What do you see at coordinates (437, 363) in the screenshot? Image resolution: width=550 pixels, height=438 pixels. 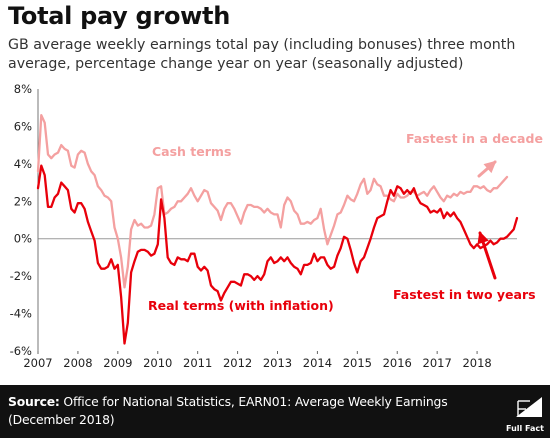 I see `x-tick-label: 2017` at bounding box center [437, 363].